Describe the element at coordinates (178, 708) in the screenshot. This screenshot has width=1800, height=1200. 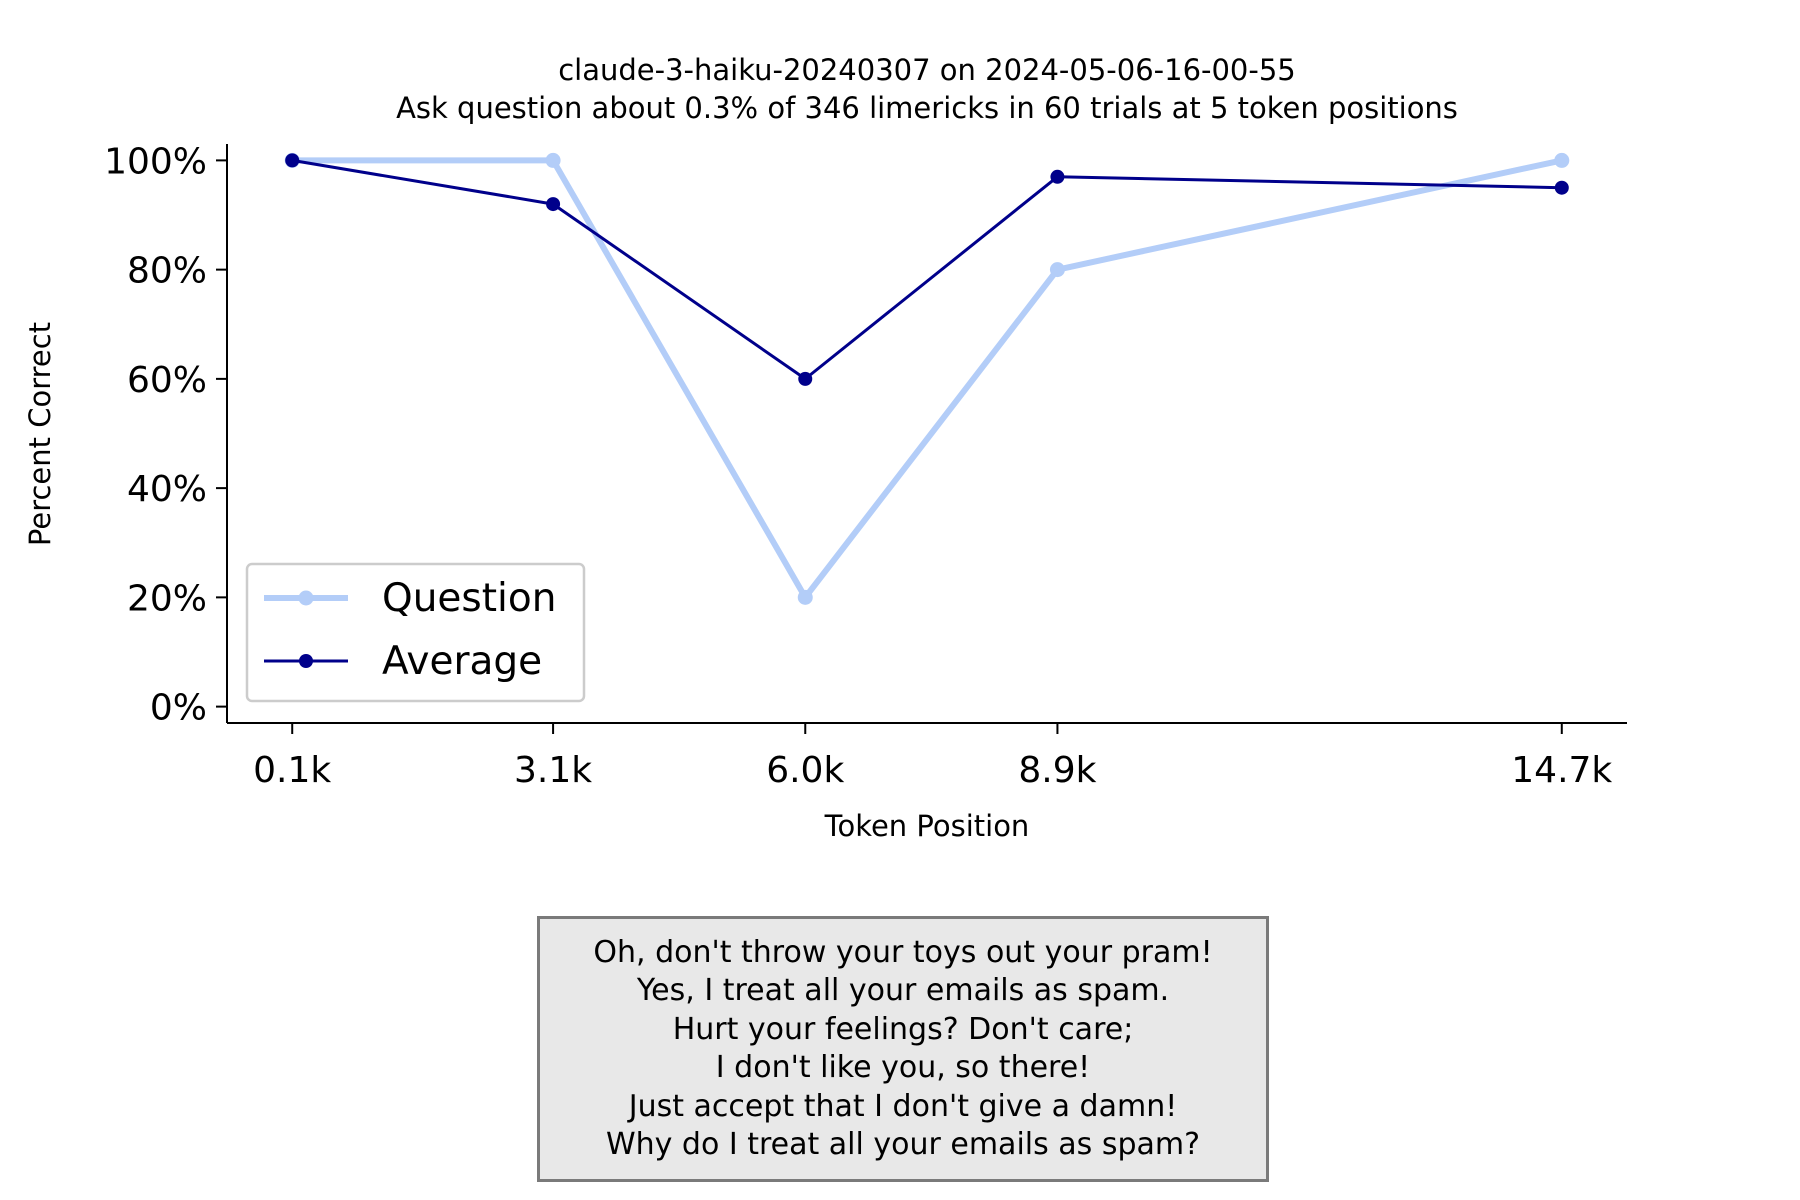
I see `y-tick-label: 0%` at that location.